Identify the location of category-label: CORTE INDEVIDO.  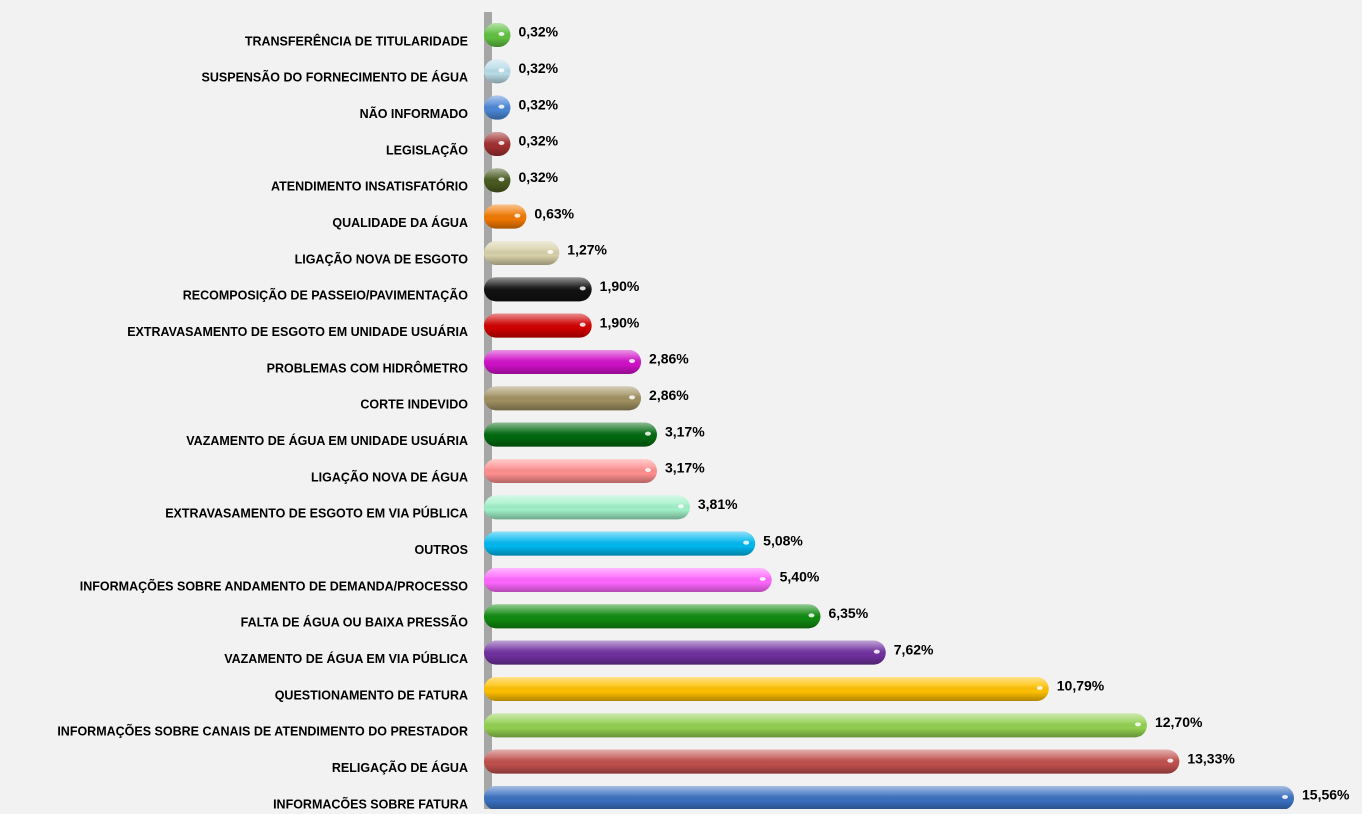
(414, 405).